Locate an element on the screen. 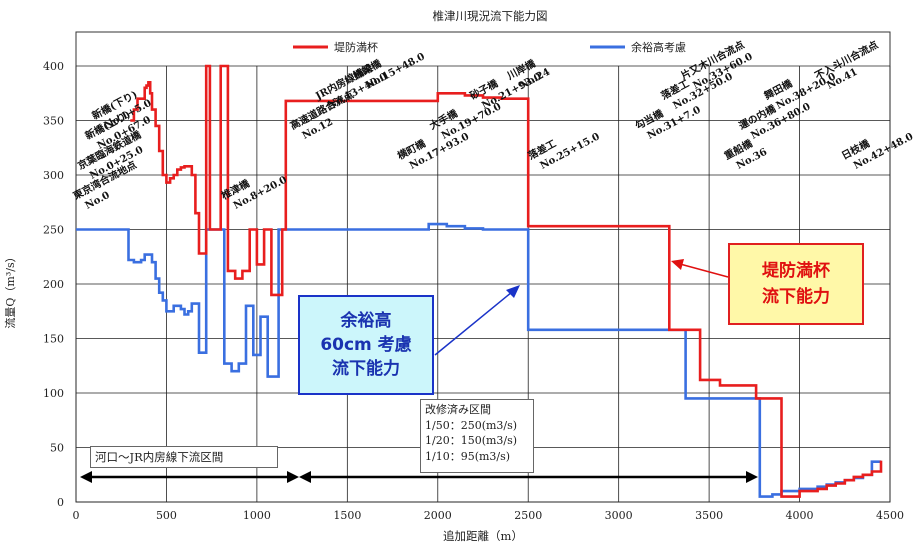  x-tick-label: 4000 is located at coordinates (800, 515).